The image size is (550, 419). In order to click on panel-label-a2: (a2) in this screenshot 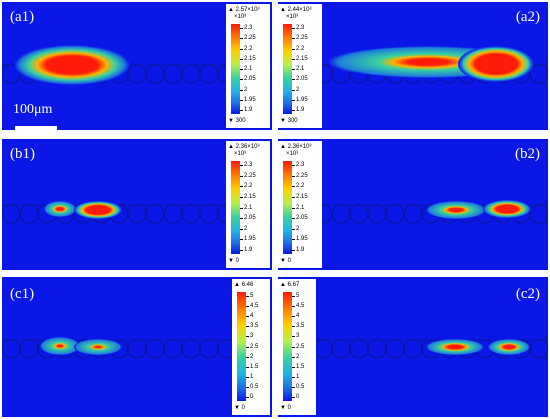, I will do `click(527, 17)`.